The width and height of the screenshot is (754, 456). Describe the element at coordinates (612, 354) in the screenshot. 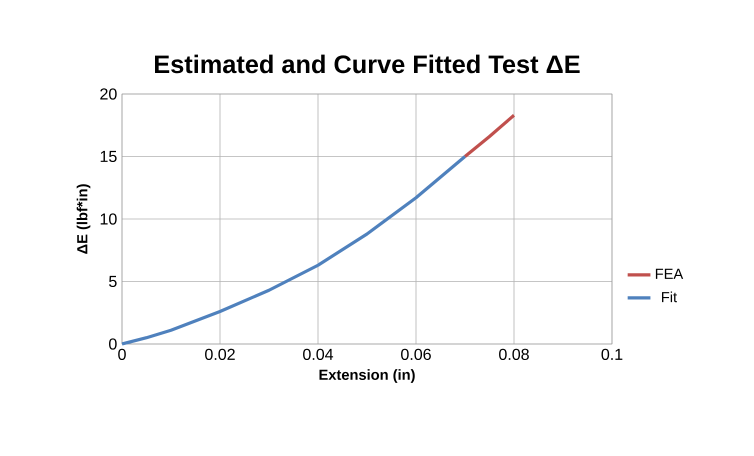

I see `x-tick-label: 0.1` at that location.